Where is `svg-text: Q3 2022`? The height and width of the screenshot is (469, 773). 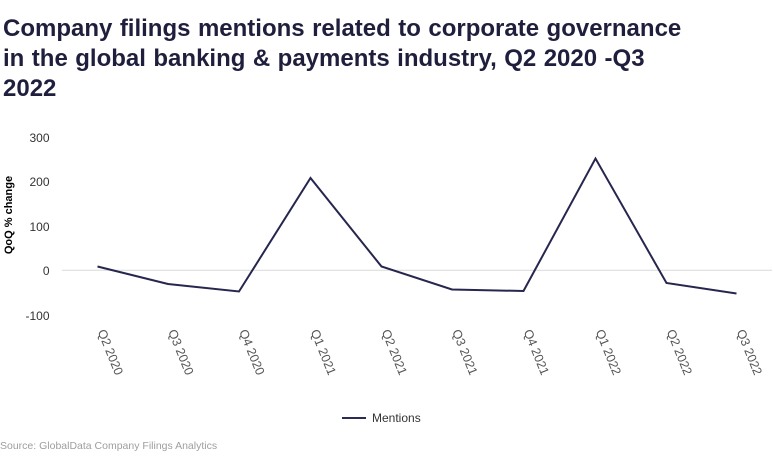
svg-text: Q3 2022 is located at coordinates (749, 352).